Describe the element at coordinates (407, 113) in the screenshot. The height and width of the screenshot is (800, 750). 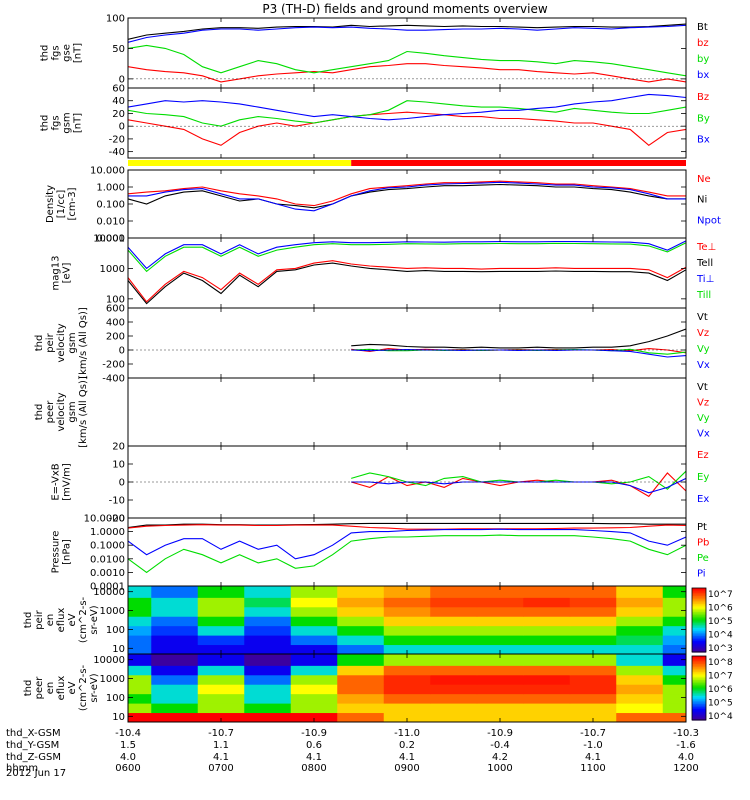
I see `series-line-By` at that location.